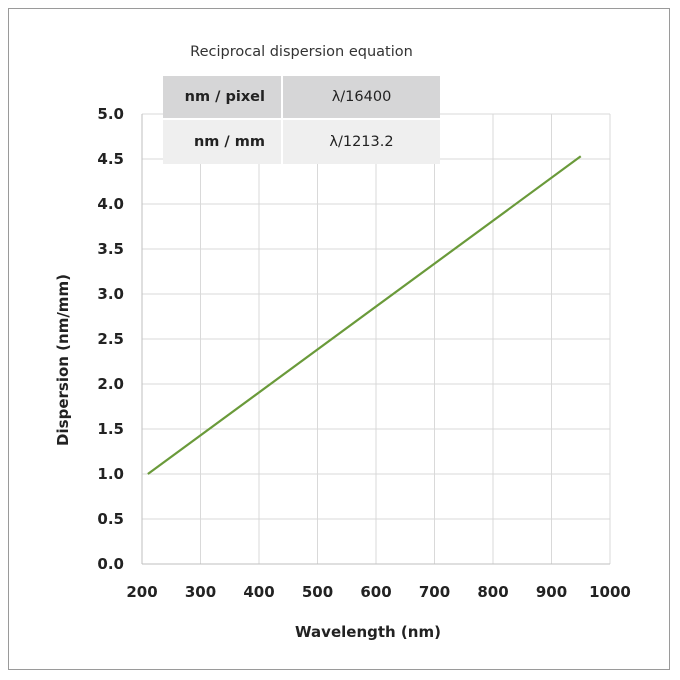 This screenshot has width=680, height=680. Describe the element at coordinates (63, 360) in the screenshot. I see `y-axis-title: Dispersion (nm/mm)` at that location.